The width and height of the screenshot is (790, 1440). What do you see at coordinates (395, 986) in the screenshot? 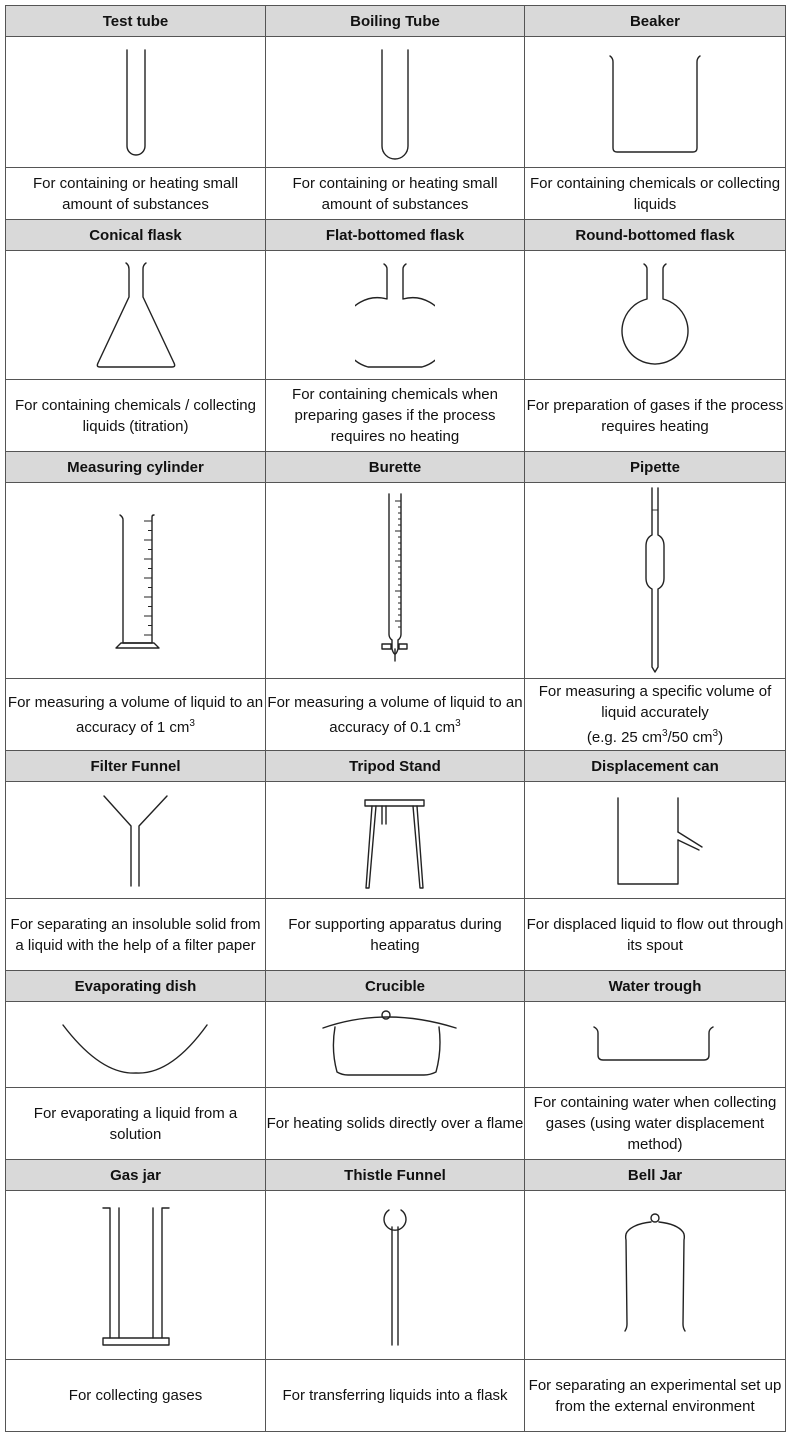
I see `apparatus-name: Crucible` at bounding box center [395, 986].